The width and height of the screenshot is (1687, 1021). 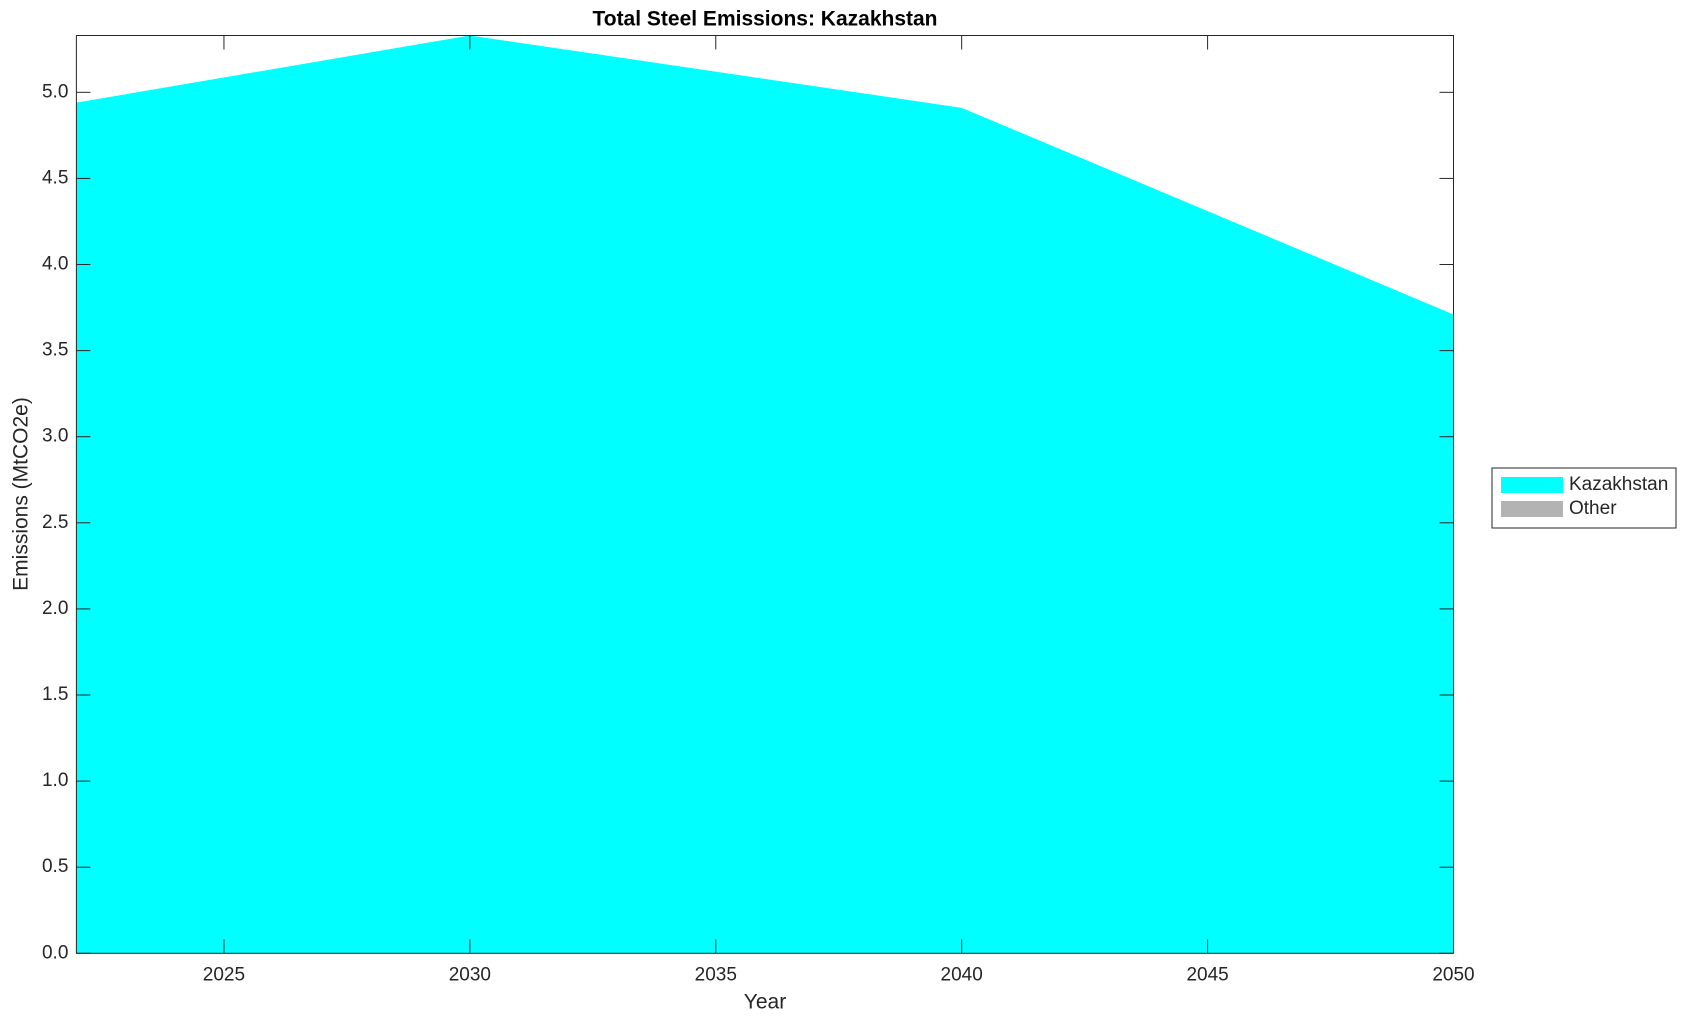 What do you see at coordinates (55, 952) in the screenshot?
I see `y-tick-label: 0.0` at bounding box center [55, 952].